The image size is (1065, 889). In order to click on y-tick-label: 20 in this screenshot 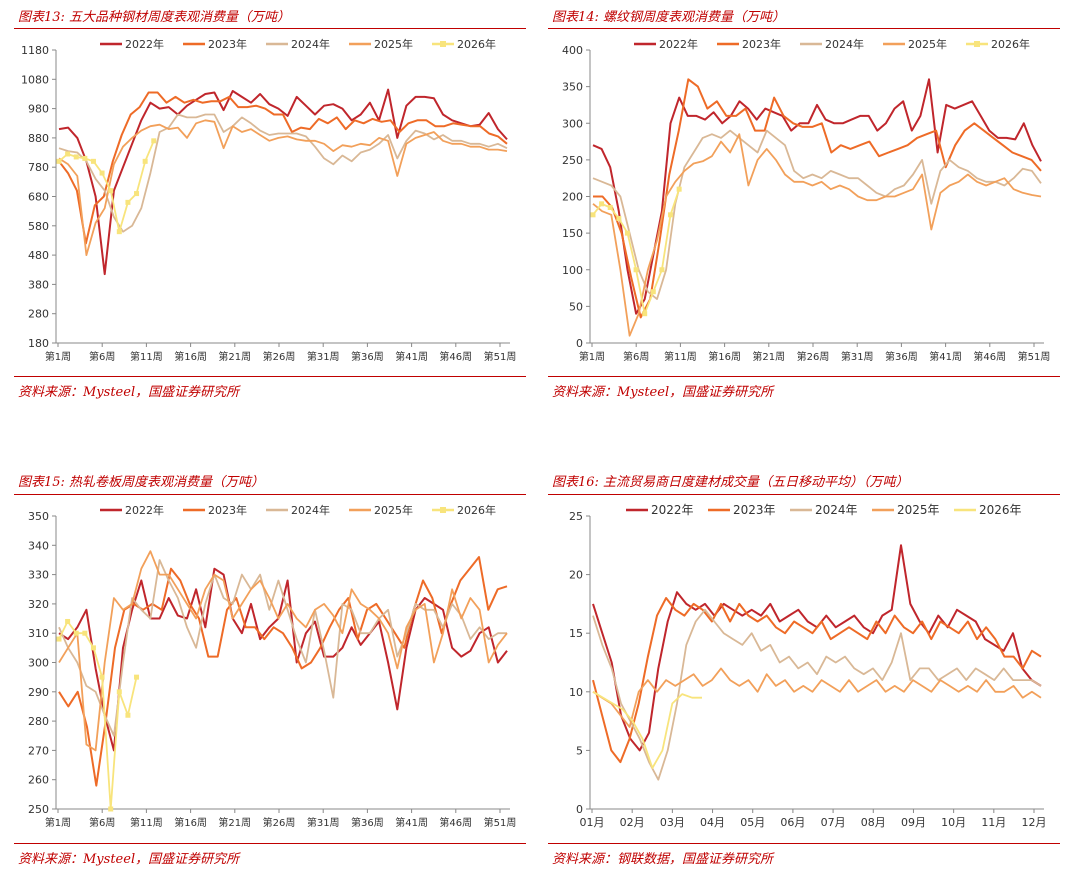, I will do `click(576, 575)`.